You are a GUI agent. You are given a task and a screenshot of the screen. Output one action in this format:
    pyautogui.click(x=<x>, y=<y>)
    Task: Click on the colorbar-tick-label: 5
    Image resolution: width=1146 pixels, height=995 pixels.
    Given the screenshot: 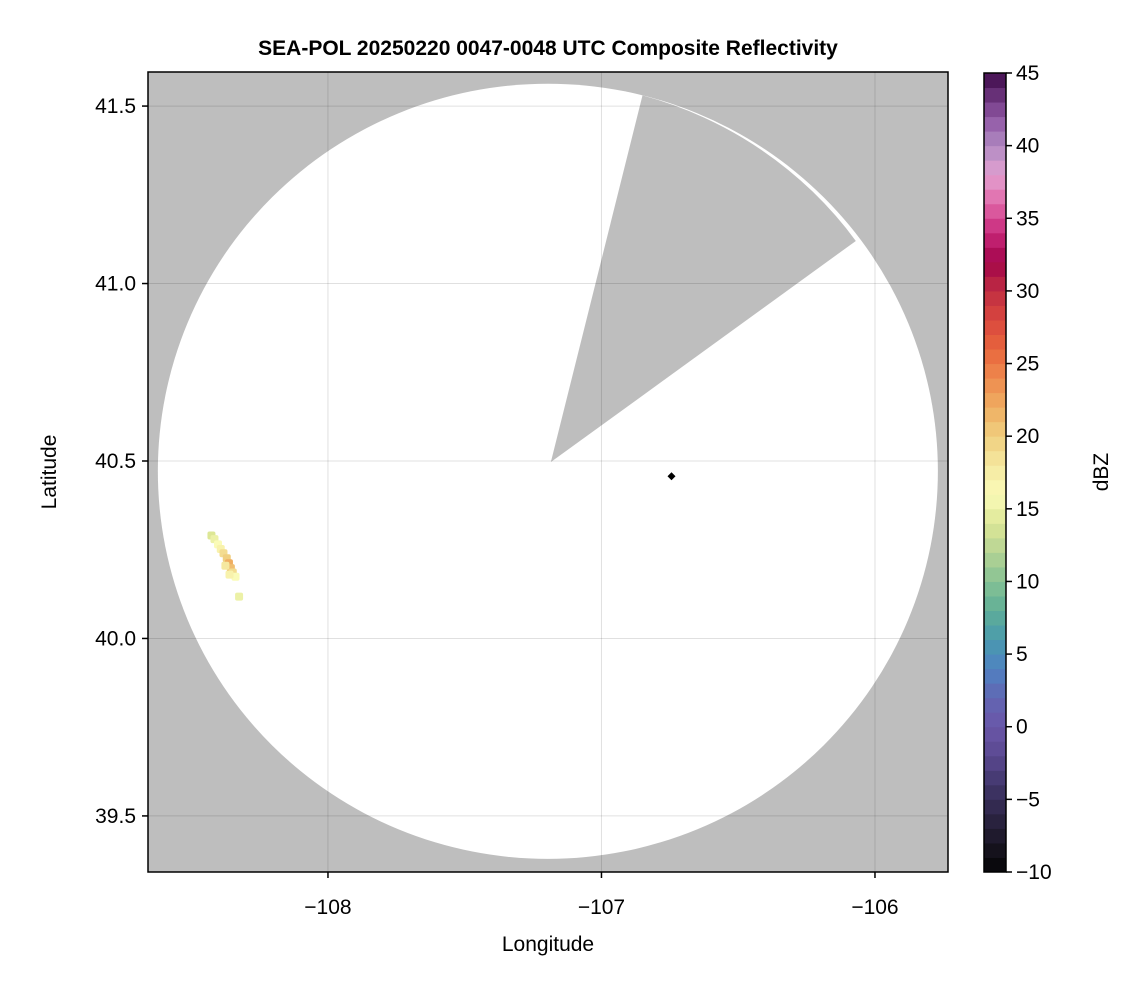 What is the action you would take?
    pyautogui.click(x=1022, y=654)
    